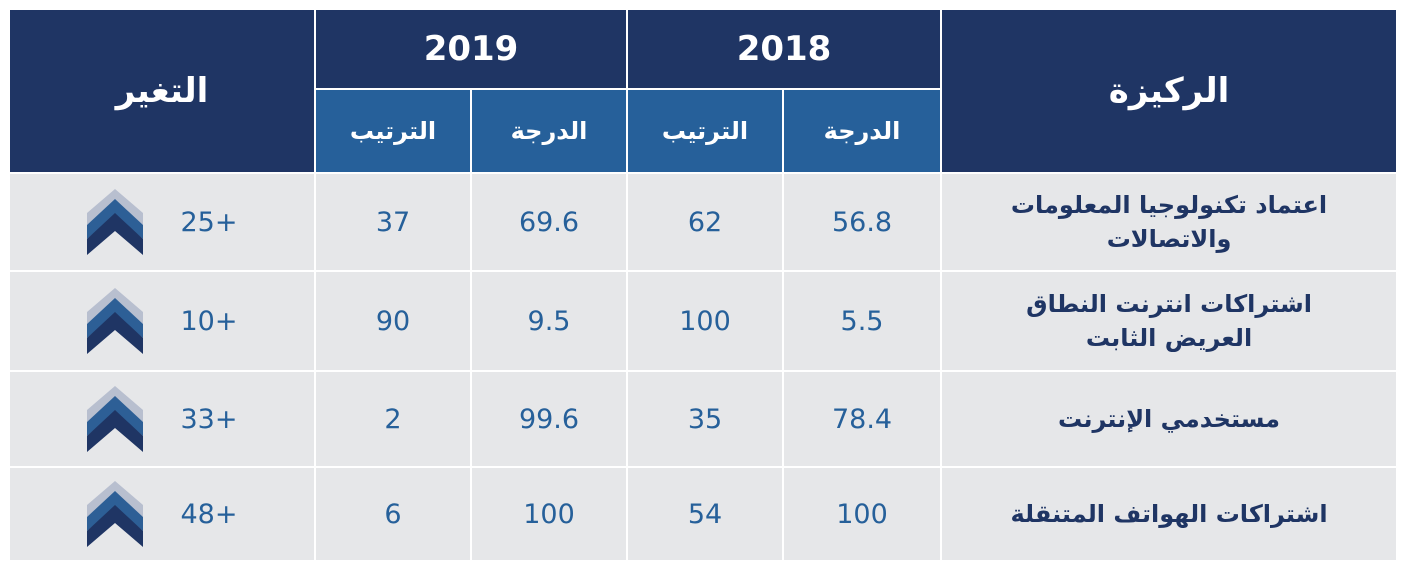 The width and height of the screenshot is (1404, 565). Describe the element at coordinates (393, 222) in the screenshot. I see `rank-cell: 37` at that location.